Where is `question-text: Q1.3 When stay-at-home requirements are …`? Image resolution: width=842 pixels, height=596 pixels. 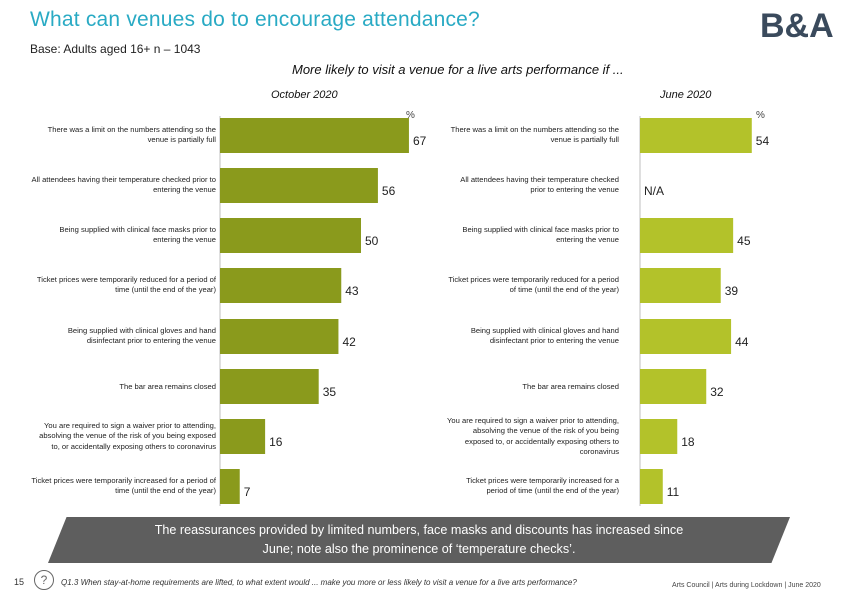 question-text: Q1.3 When stay-at-home requirements are … is located at coordinates (319, 582).